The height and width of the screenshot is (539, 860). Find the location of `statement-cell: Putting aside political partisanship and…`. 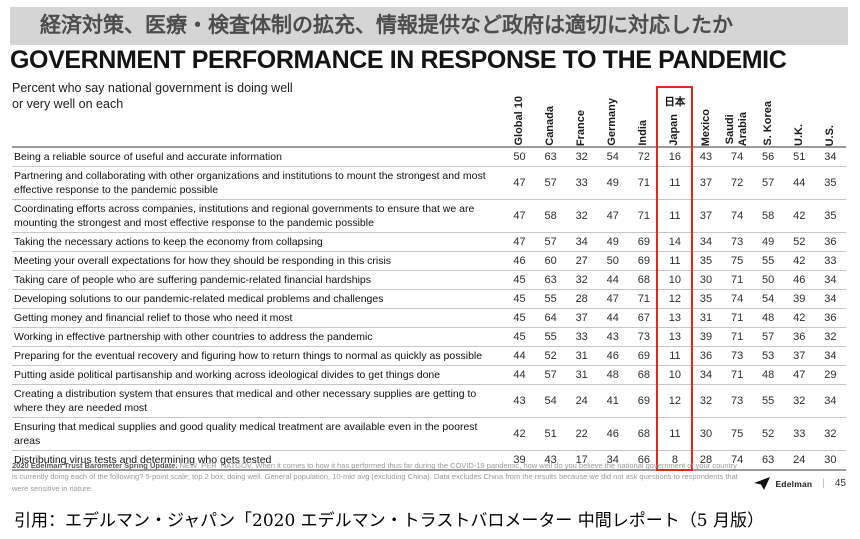

statement-cell: Putting aside political partisanship and… is located at coordinates (227, 375).